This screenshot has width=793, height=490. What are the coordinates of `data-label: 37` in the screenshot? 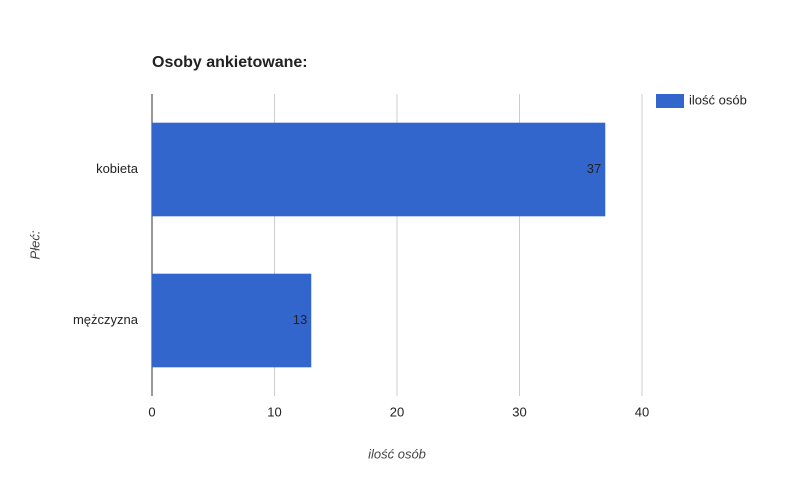 It's located at (594, 168).